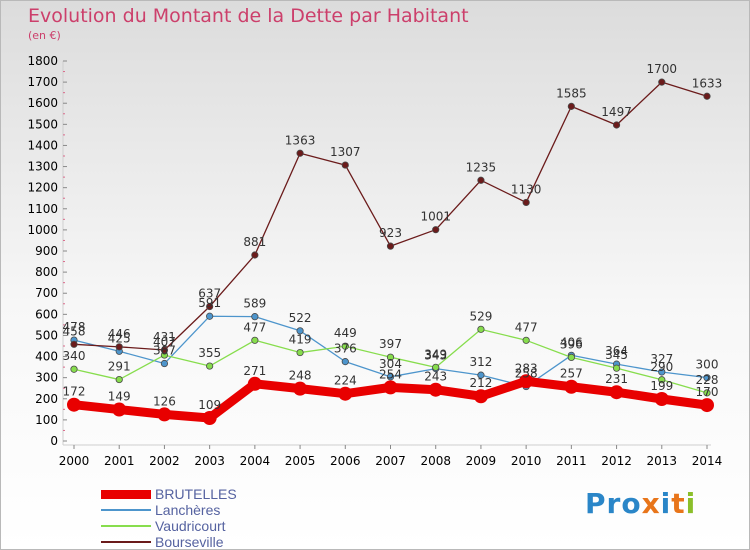 This screenshot has width=750, height=550. What do you see at coordinates (300, 340) in the screenshot?
I see `data-label: 419` at bounding box center [300, 340].